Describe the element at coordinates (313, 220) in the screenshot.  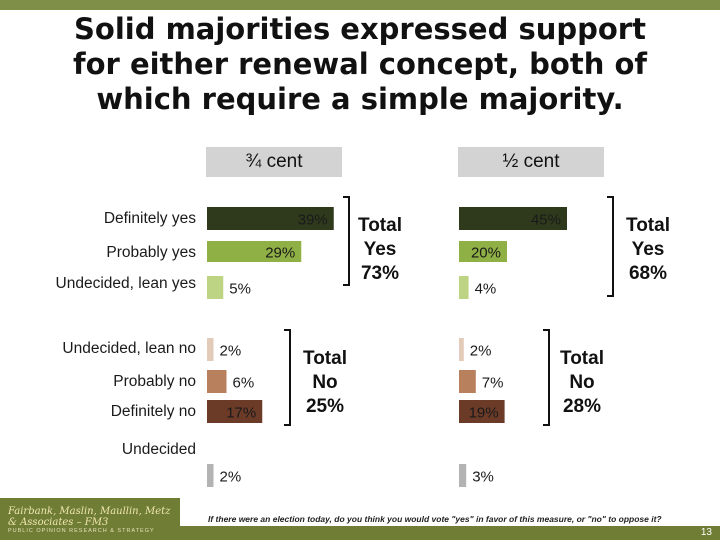
I see `data-label-three-quarter-cent-definitely-yes: 39%` at that location.